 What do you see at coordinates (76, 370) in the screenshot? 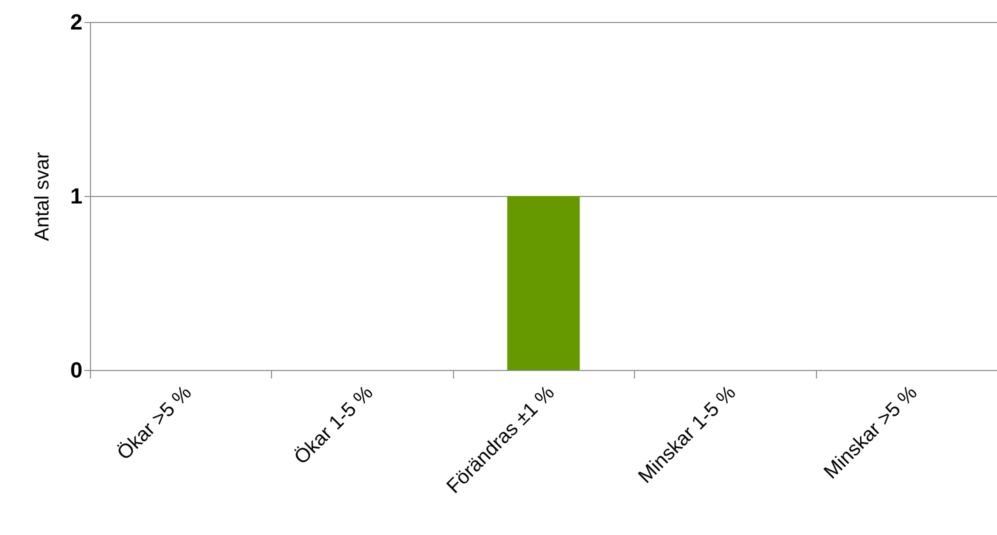
I see `y-tick-label: 0` at bounding box center [76, 370].